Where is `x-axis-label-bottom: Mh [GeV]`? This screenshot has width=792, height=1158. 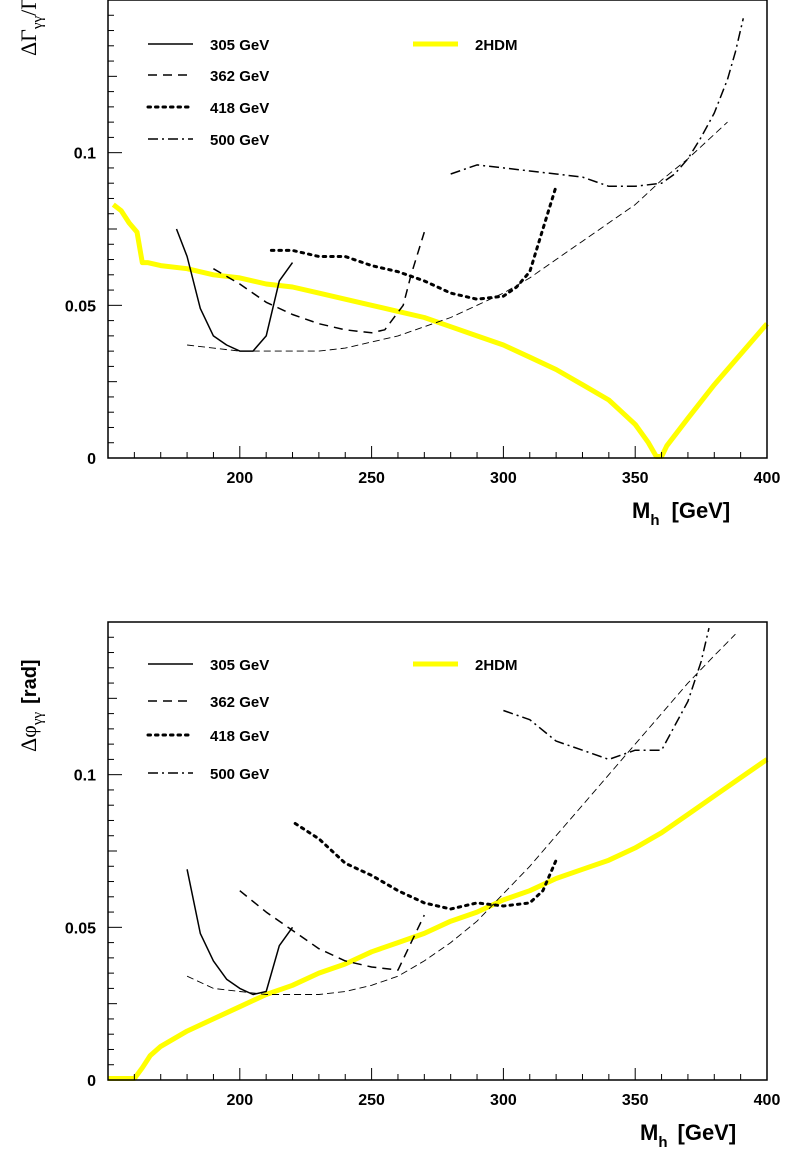
x-axis-label-bottom: Mh [GeV] is located at coordinates (688, 1135).